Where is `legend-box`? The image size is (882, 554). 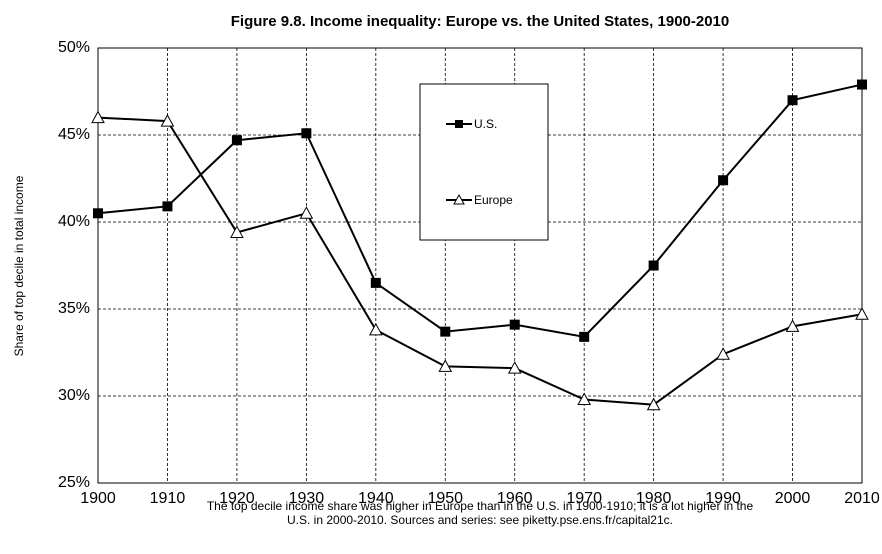 legend-box is located at coordinates (484, 162).